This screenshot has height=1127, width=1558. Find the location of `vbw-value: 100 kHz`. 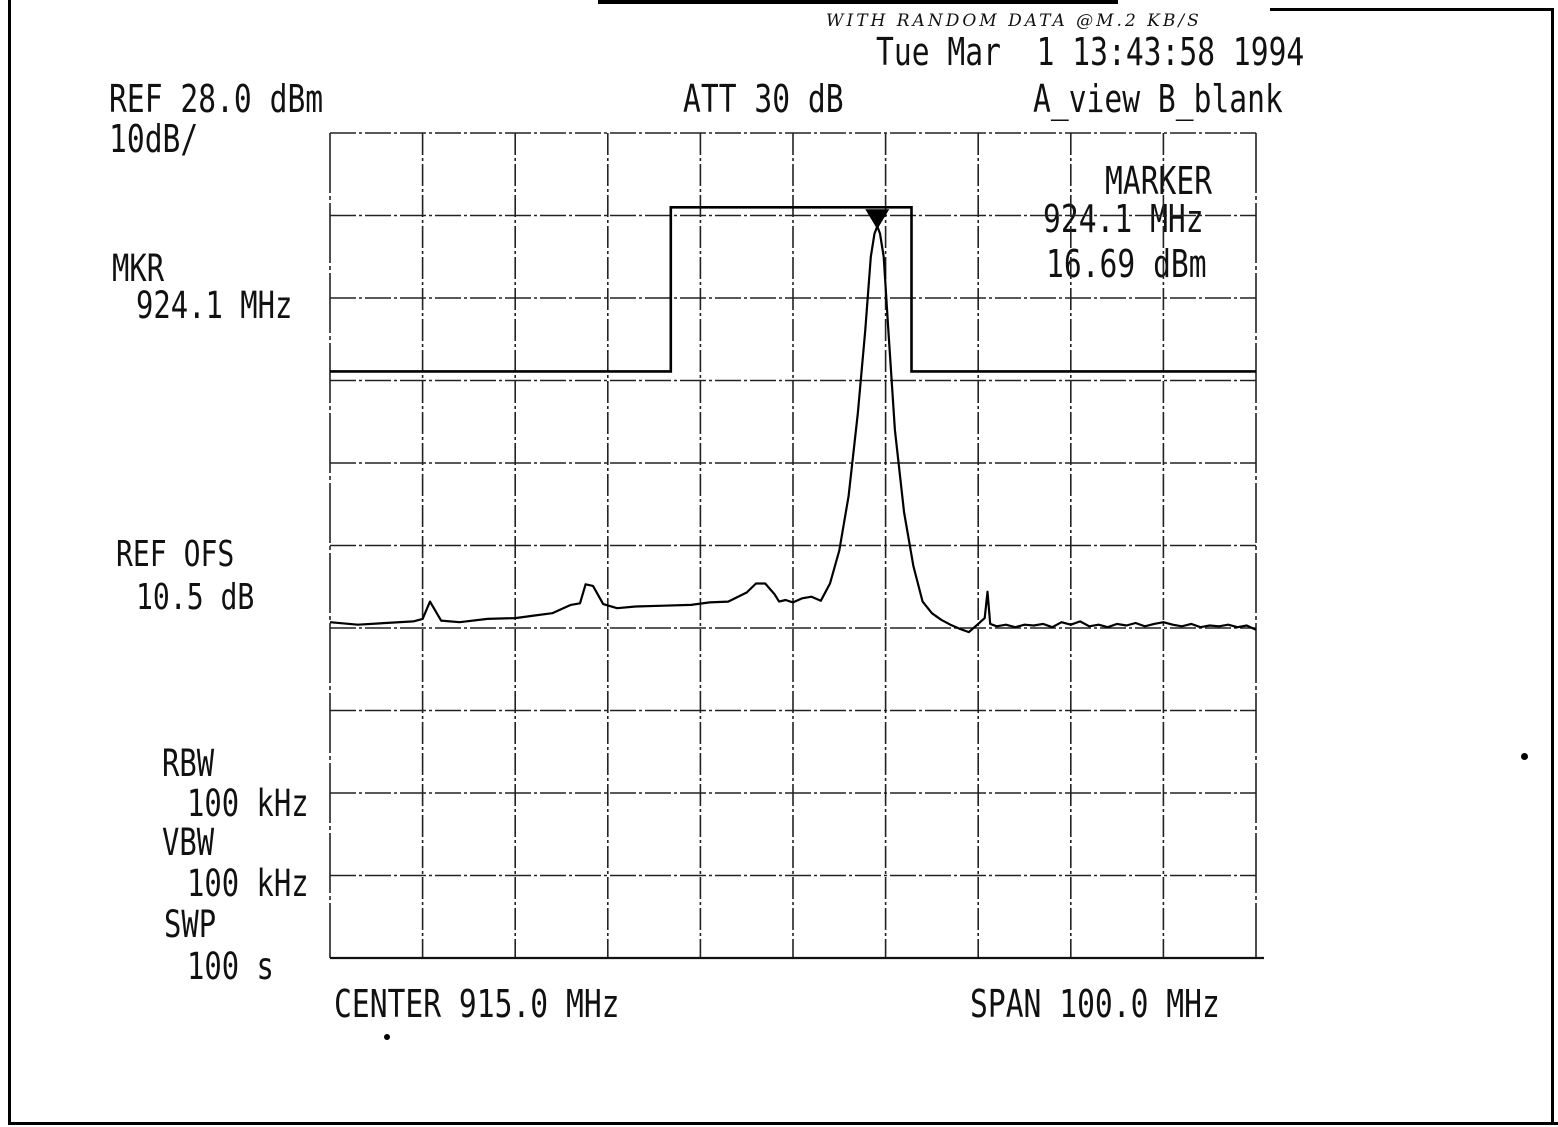

vbw-value: 100 kHz is located at coordinates (248, 883).